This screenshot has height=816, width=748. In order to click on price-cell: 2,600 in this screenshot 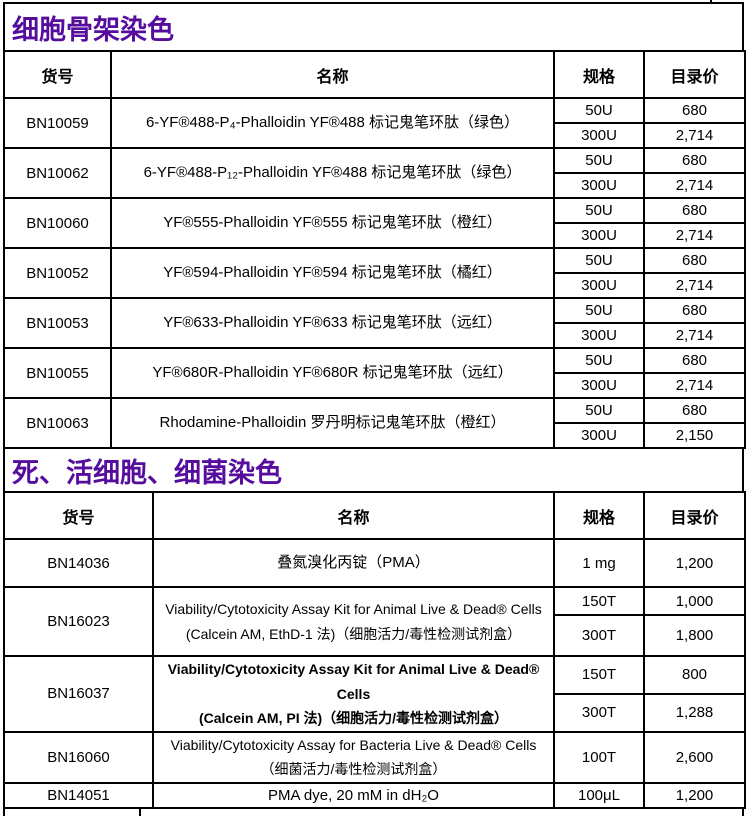, I will do `click(694, 757)`.